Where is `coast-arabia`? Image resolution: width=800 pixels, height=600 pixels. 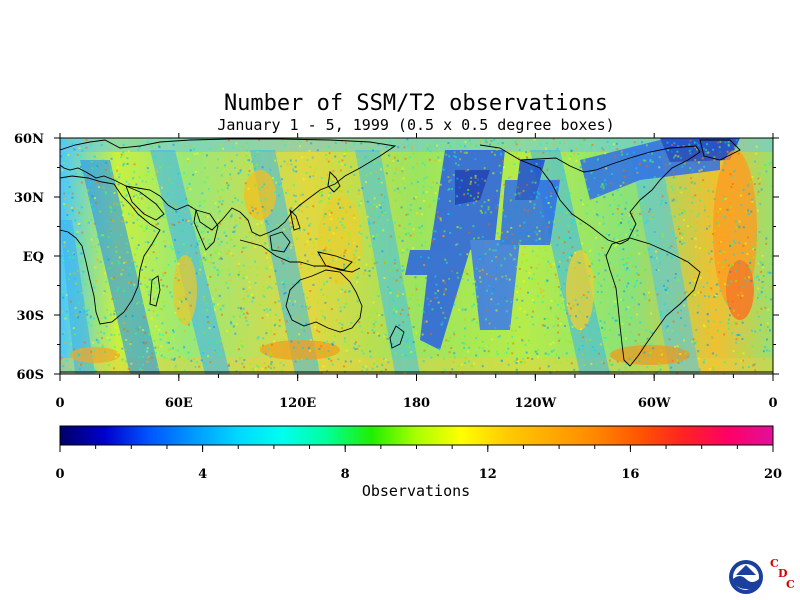 coast-arabia is located at coordinates (145, 203).